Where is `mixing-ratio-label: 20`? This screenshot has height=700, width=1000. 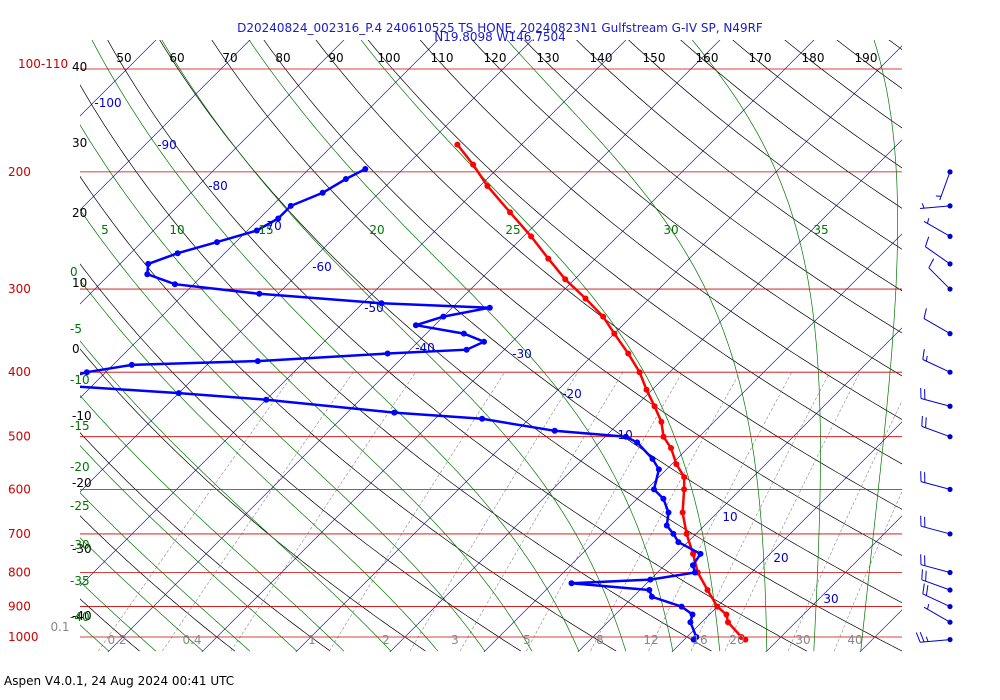 mixing-ratio-label: 20 is located at coordinates (736, 640).